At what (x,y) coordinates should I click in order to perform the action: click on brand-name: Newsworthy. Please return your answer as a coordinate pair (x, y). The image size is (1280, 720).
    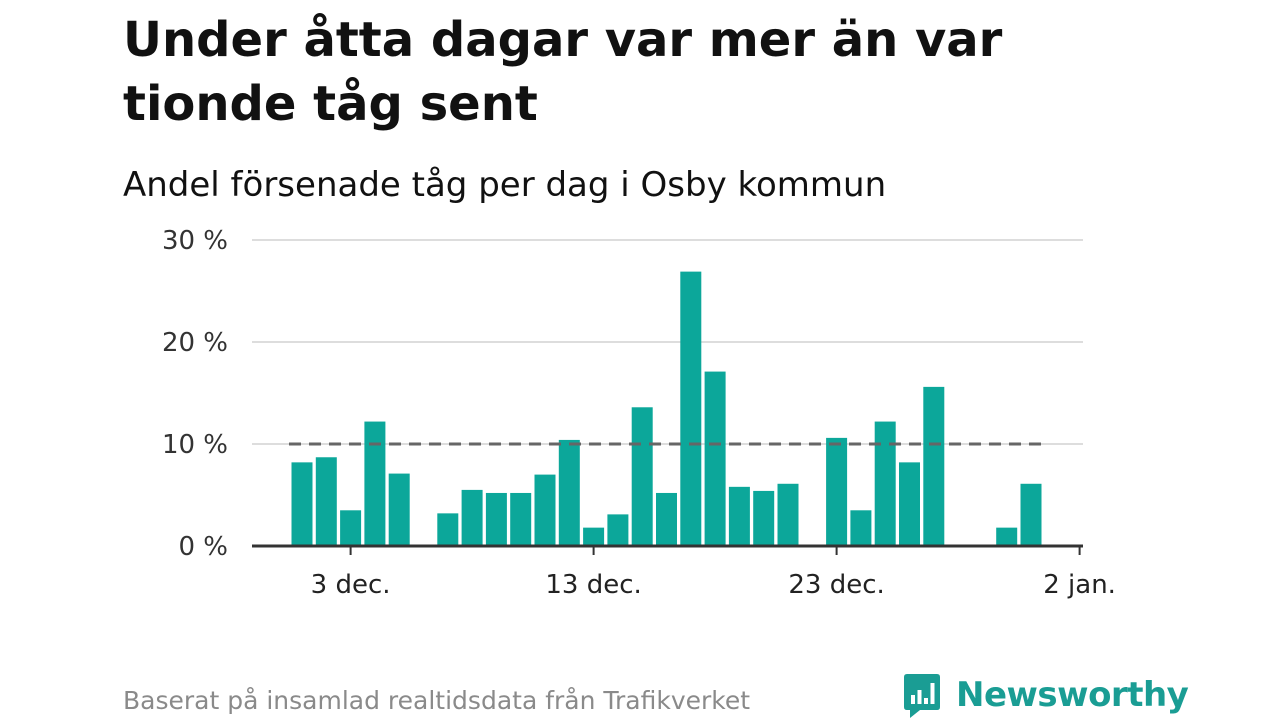
    Looking at the image, I should click on (1072, 695).